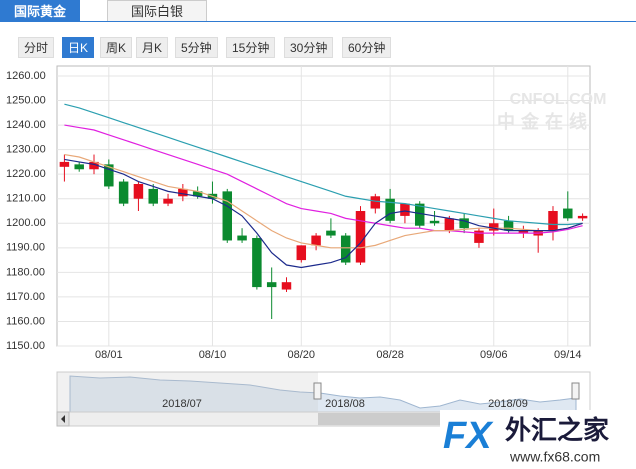 Image resolution: width=636 pixels, height=469 pixels. What do you see at coordinates (116, 47) in the screenshot?
I see `period-button: 周K` at bounding box center [116, 47].